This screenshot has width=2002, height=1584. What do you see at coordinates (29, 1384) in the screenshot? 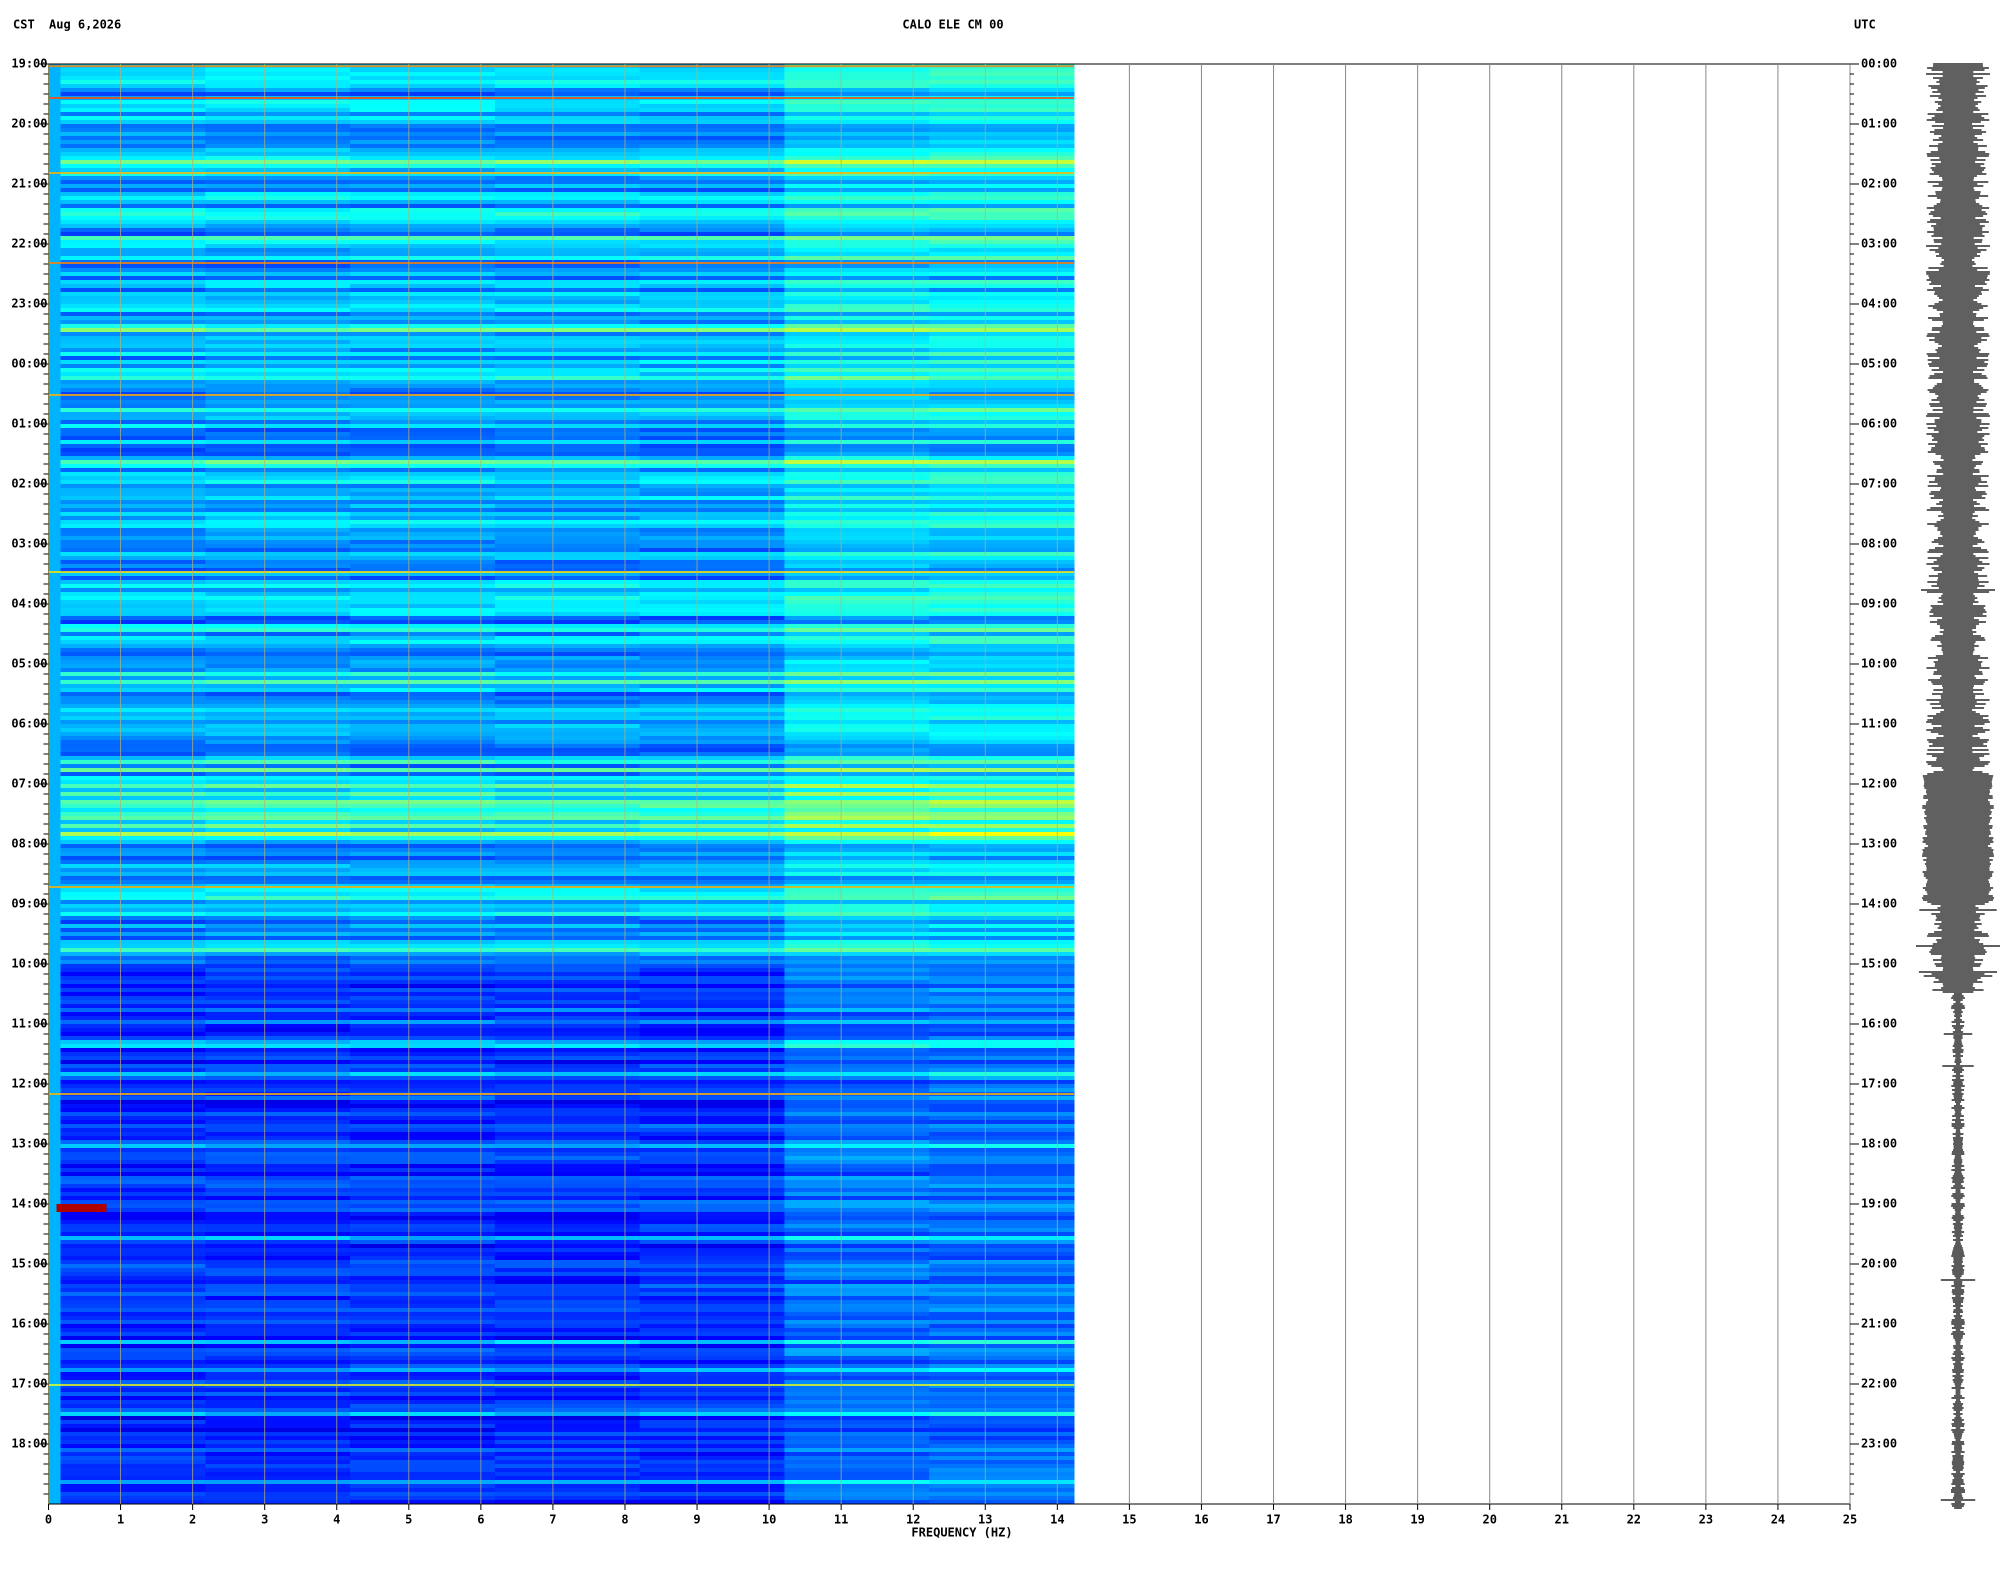
I see `y-left-label: 17:00` at bounding box center [29, 1384].